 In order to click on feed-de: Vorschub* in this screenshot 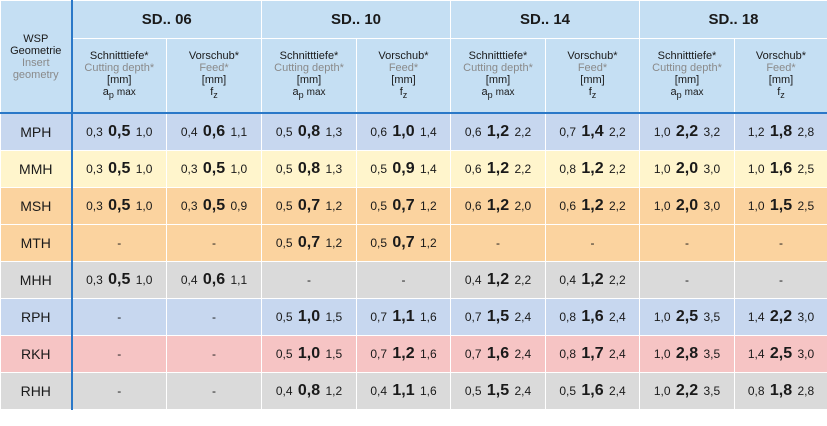, I will do `click(214, 55)`.